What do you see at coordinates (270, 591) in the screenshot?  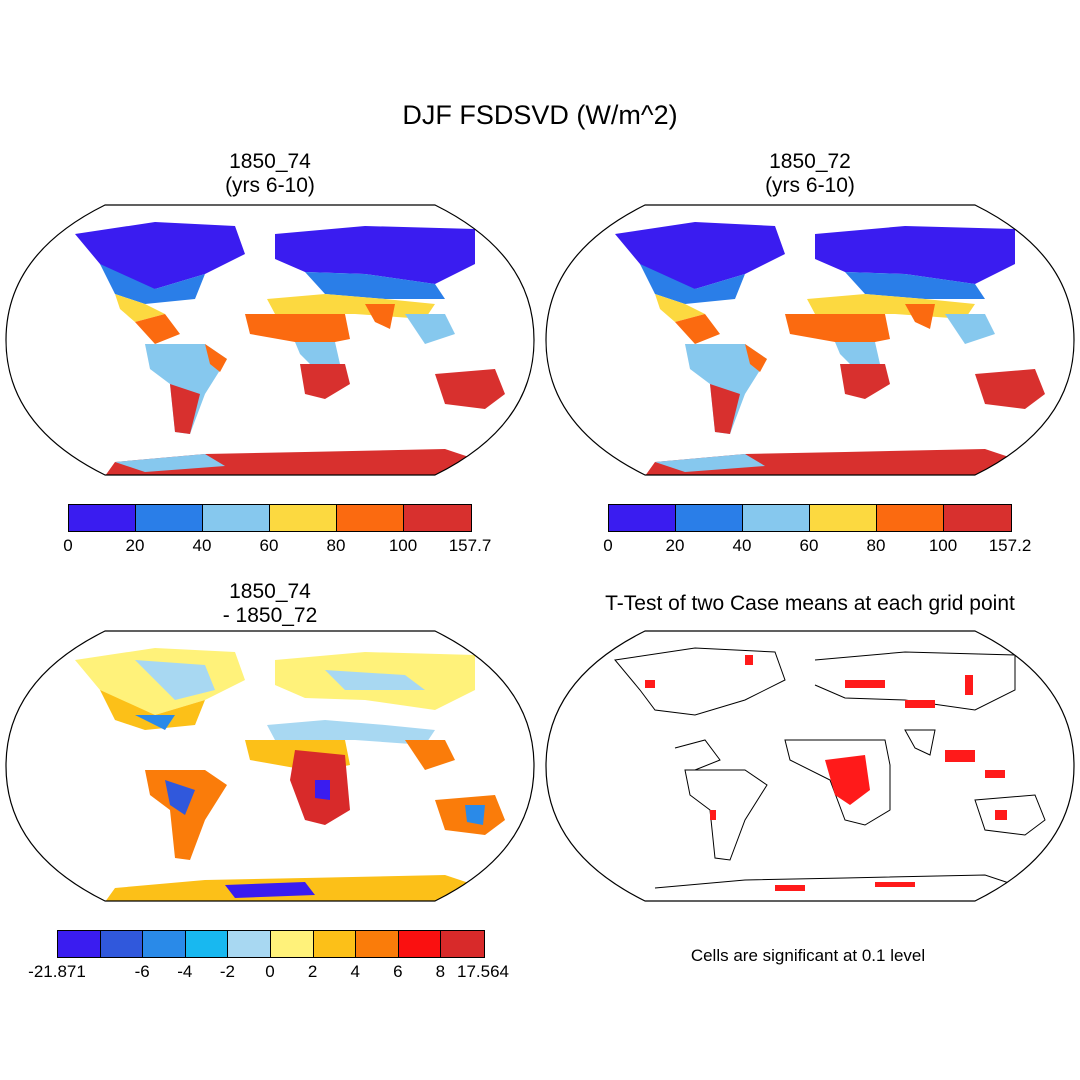 I see `panel3-title-line1: 1850_74` at bounding box center [270, 591].